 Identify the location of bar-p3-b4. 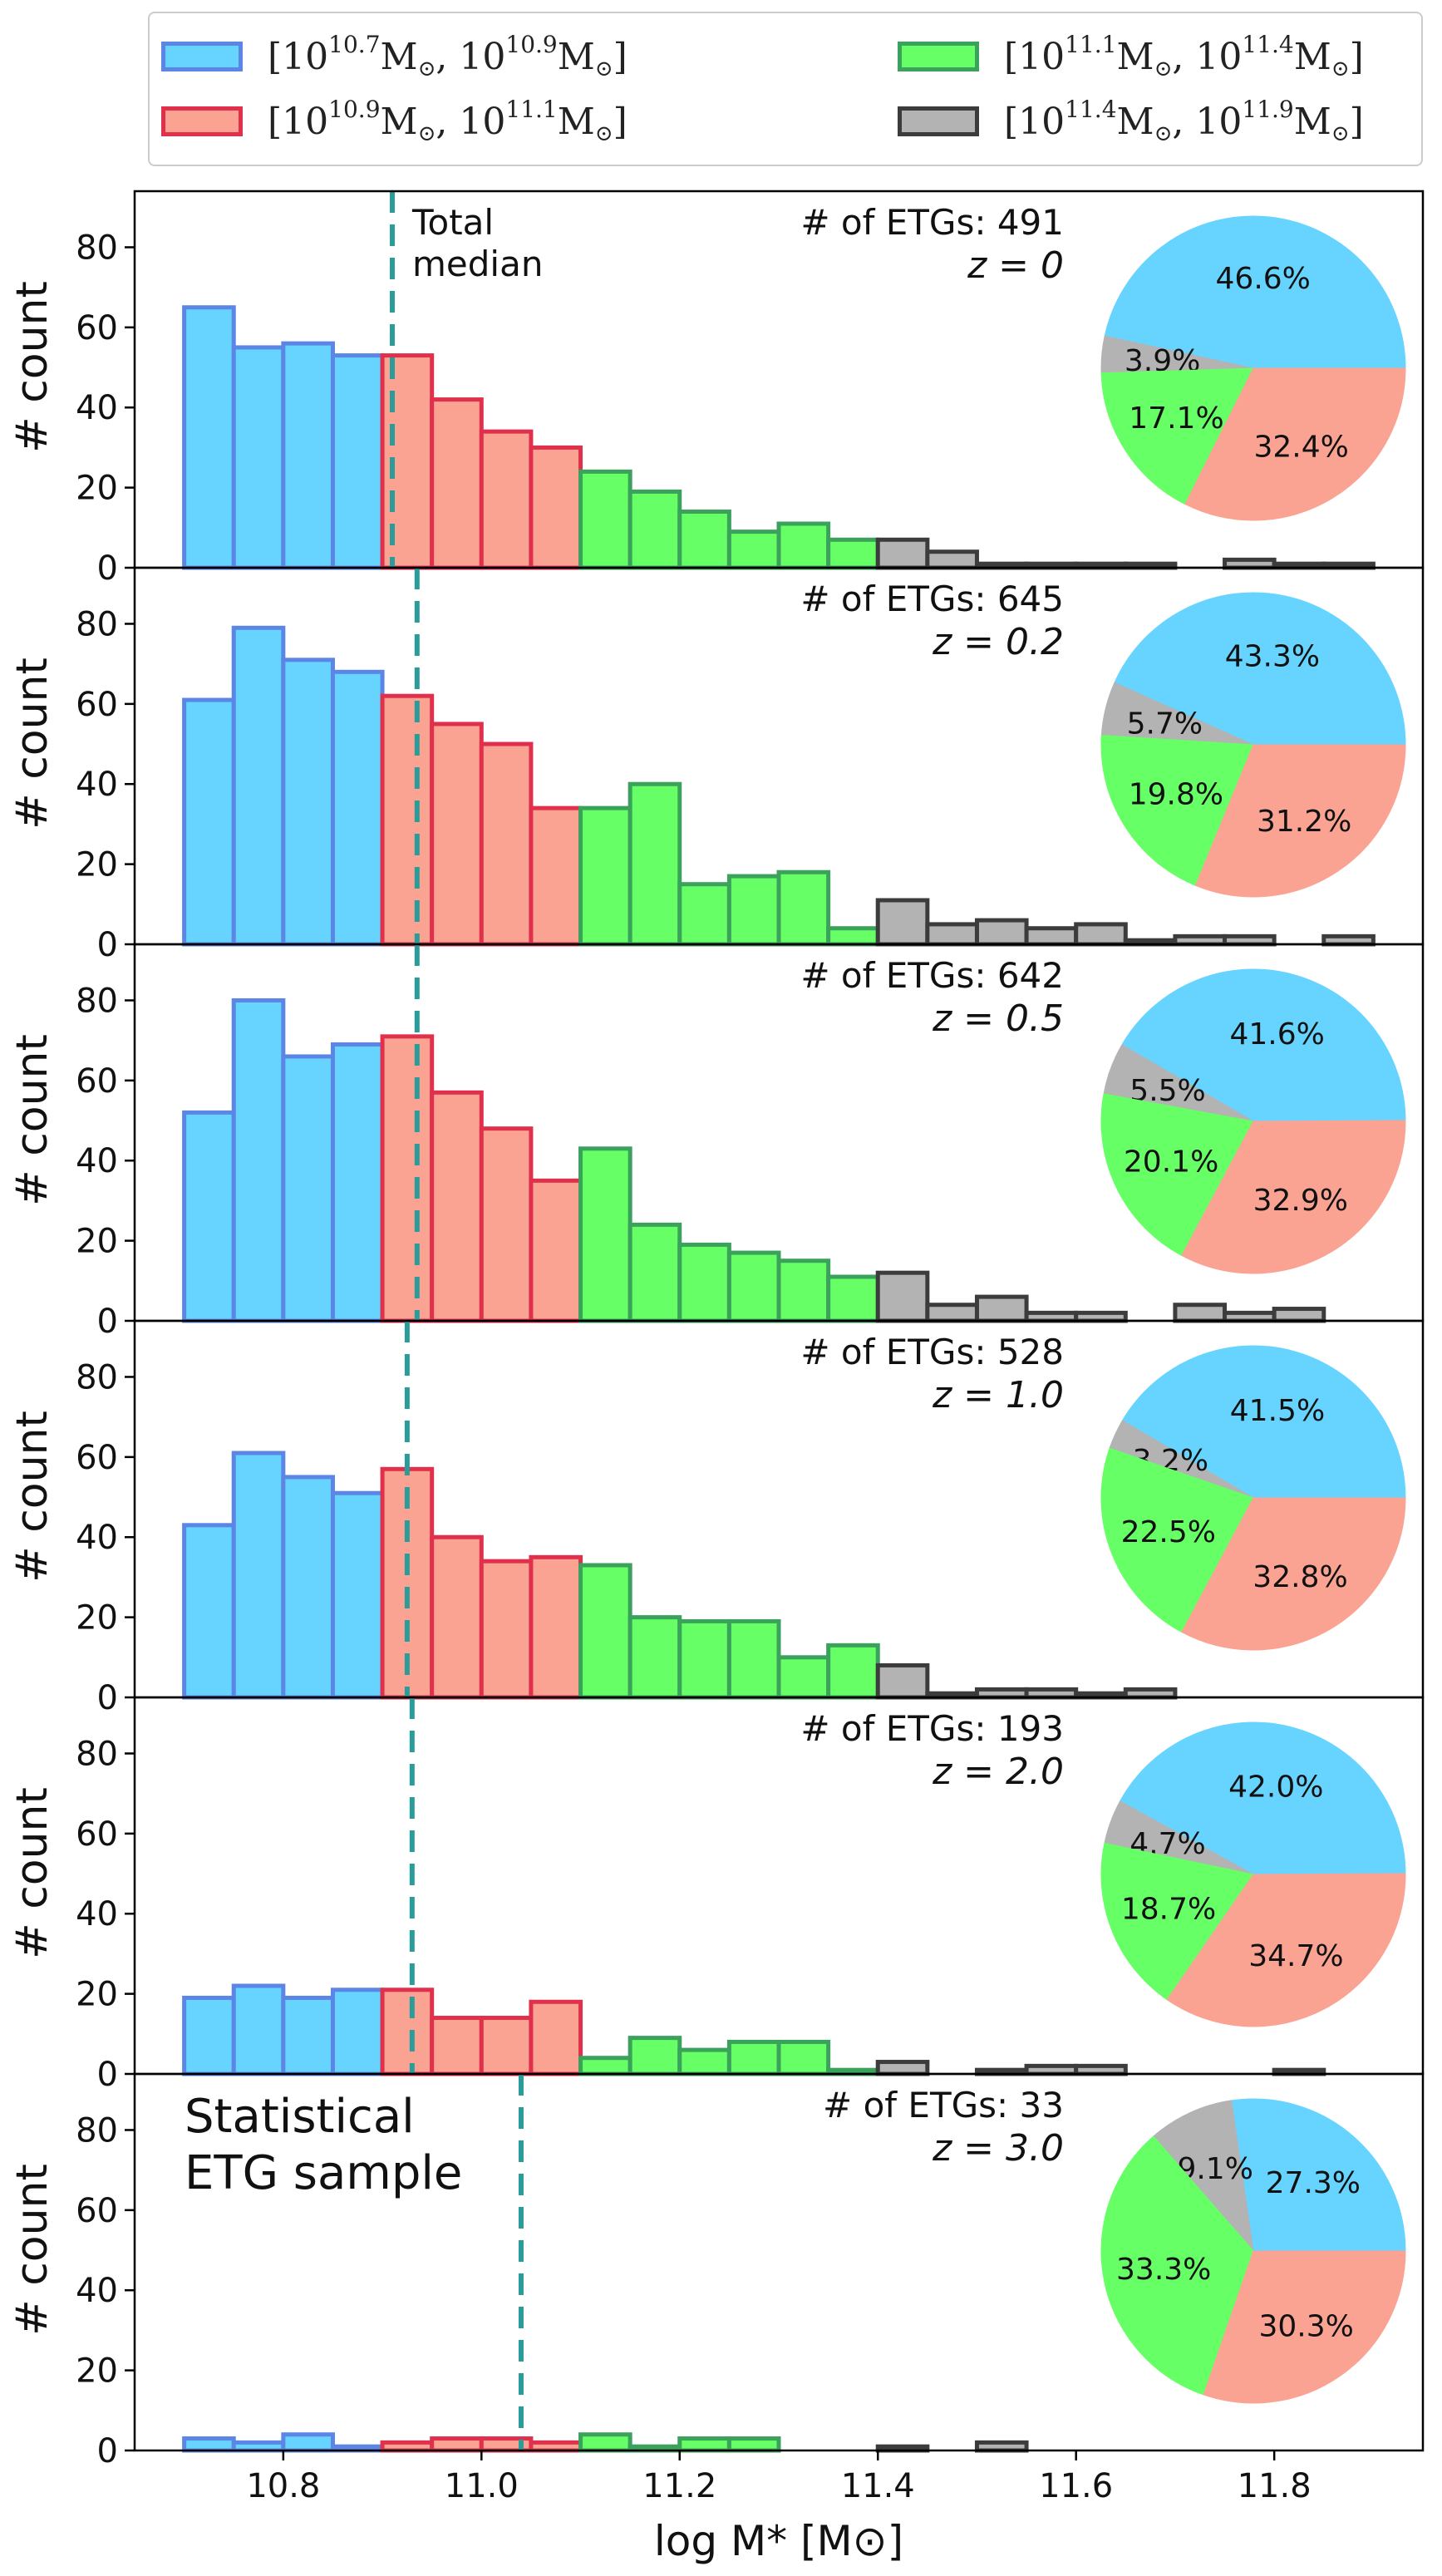
(357, 1182).